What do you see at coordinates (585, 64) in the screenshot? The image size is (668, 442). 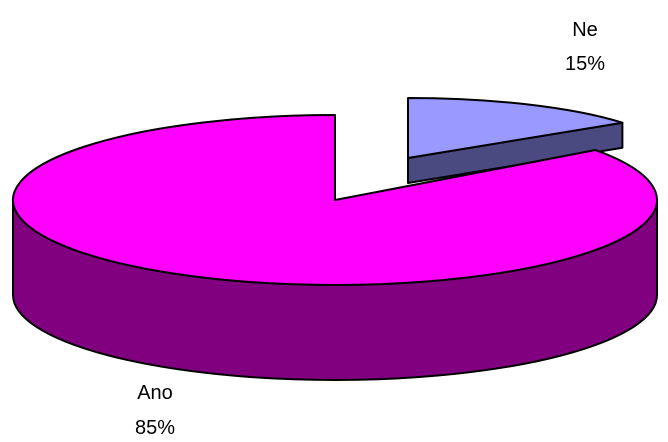 I see `slice-percent-ne: 15%` at bounding box center [585, 64].